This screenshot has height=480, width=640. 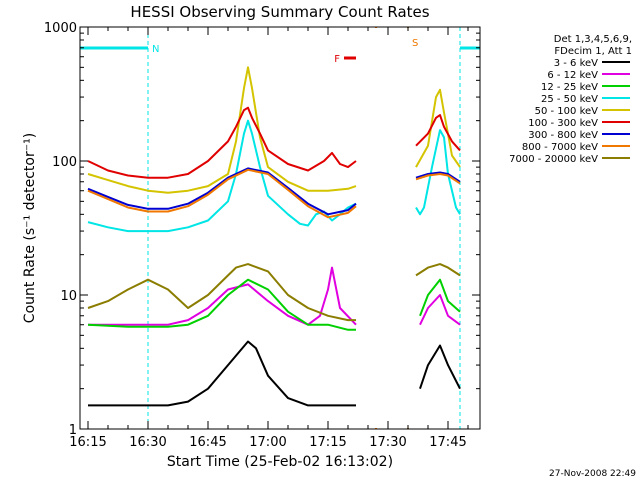 I want to click on legend-label-0: 3 - 6 keV, so click(x=576, y=63).